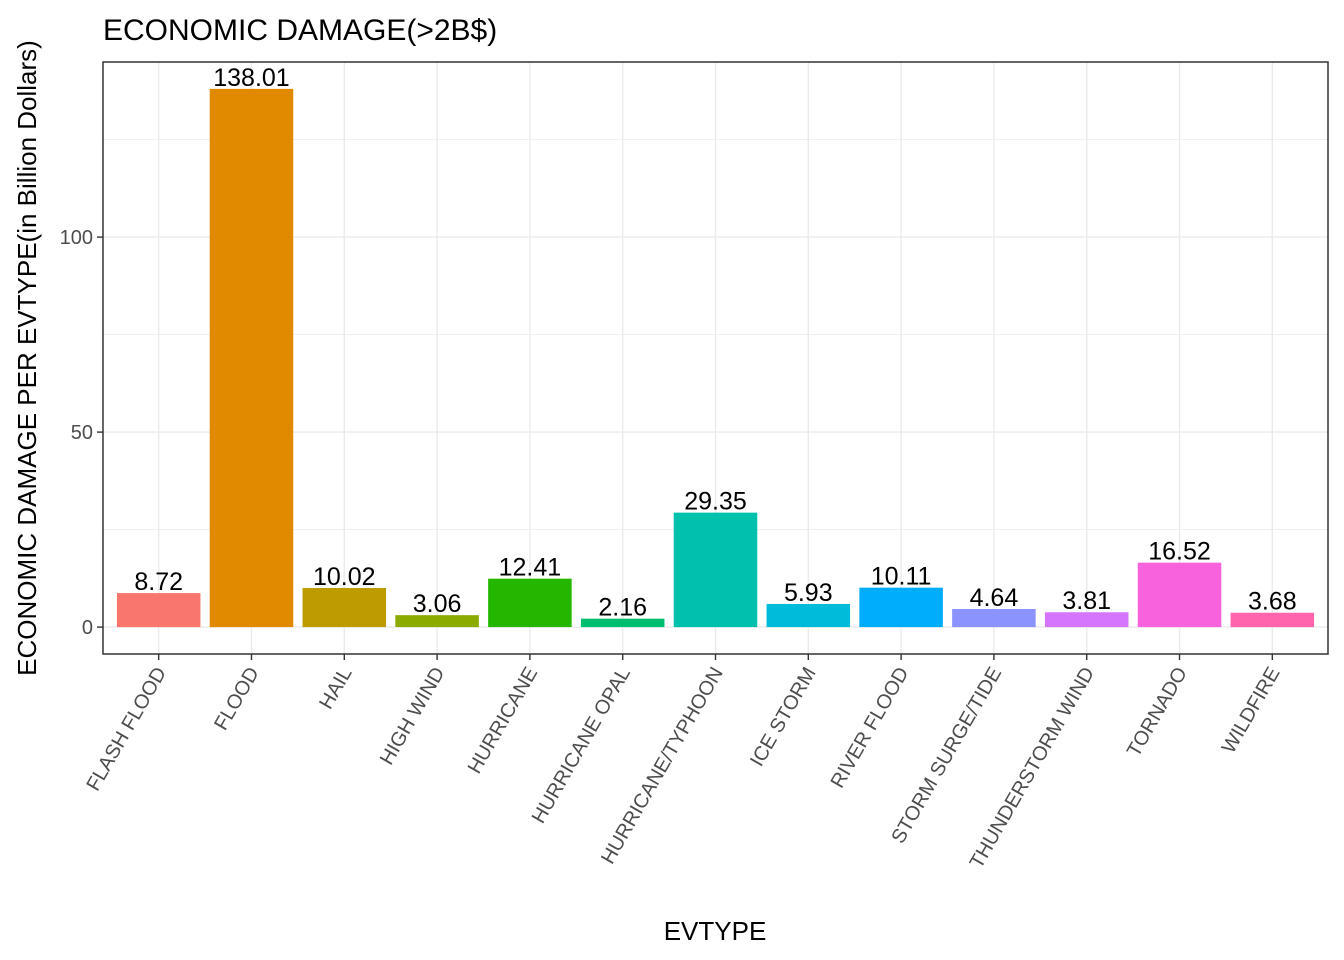  Describe the element at coordinates (1086, 601) in the screenshot. I see `bar-value-label: 3.81` at that location.